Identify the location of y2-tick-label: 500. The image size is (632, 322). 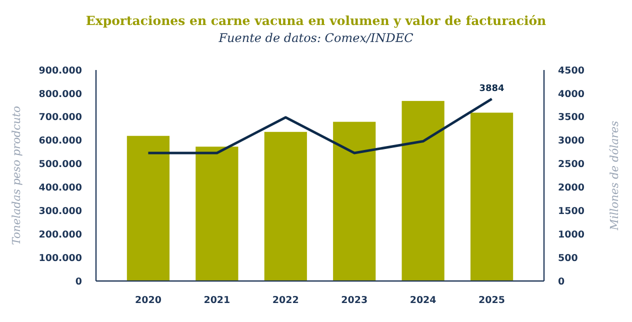
(568, 258).